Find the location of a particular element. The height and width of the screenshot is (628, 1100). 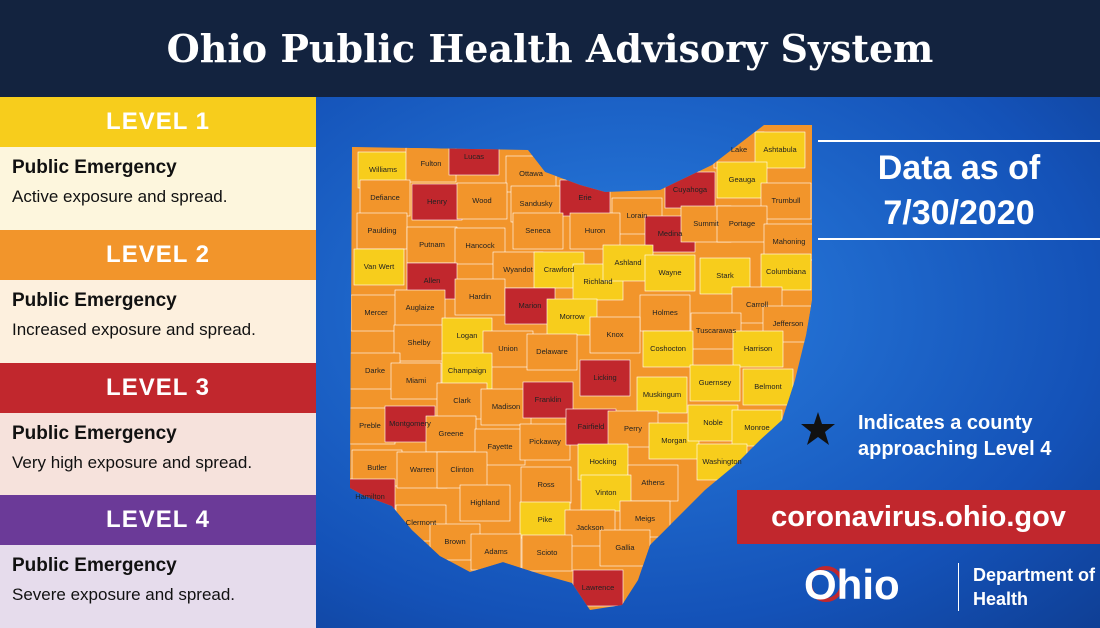

county-label: Perry is located at coordinates (633, 428).